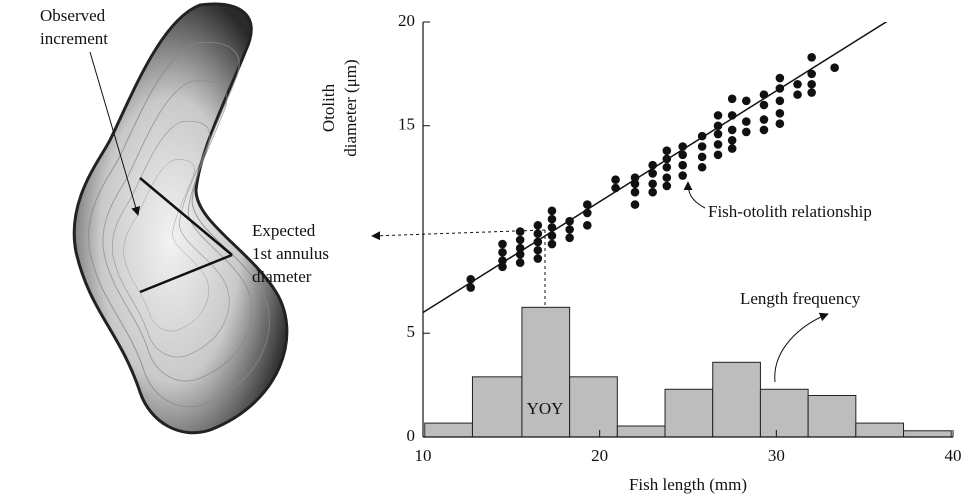 The height and width of the screenshot is (497, 972). I want to click on y-axis-label: diameter (μm), so click(350, 107).